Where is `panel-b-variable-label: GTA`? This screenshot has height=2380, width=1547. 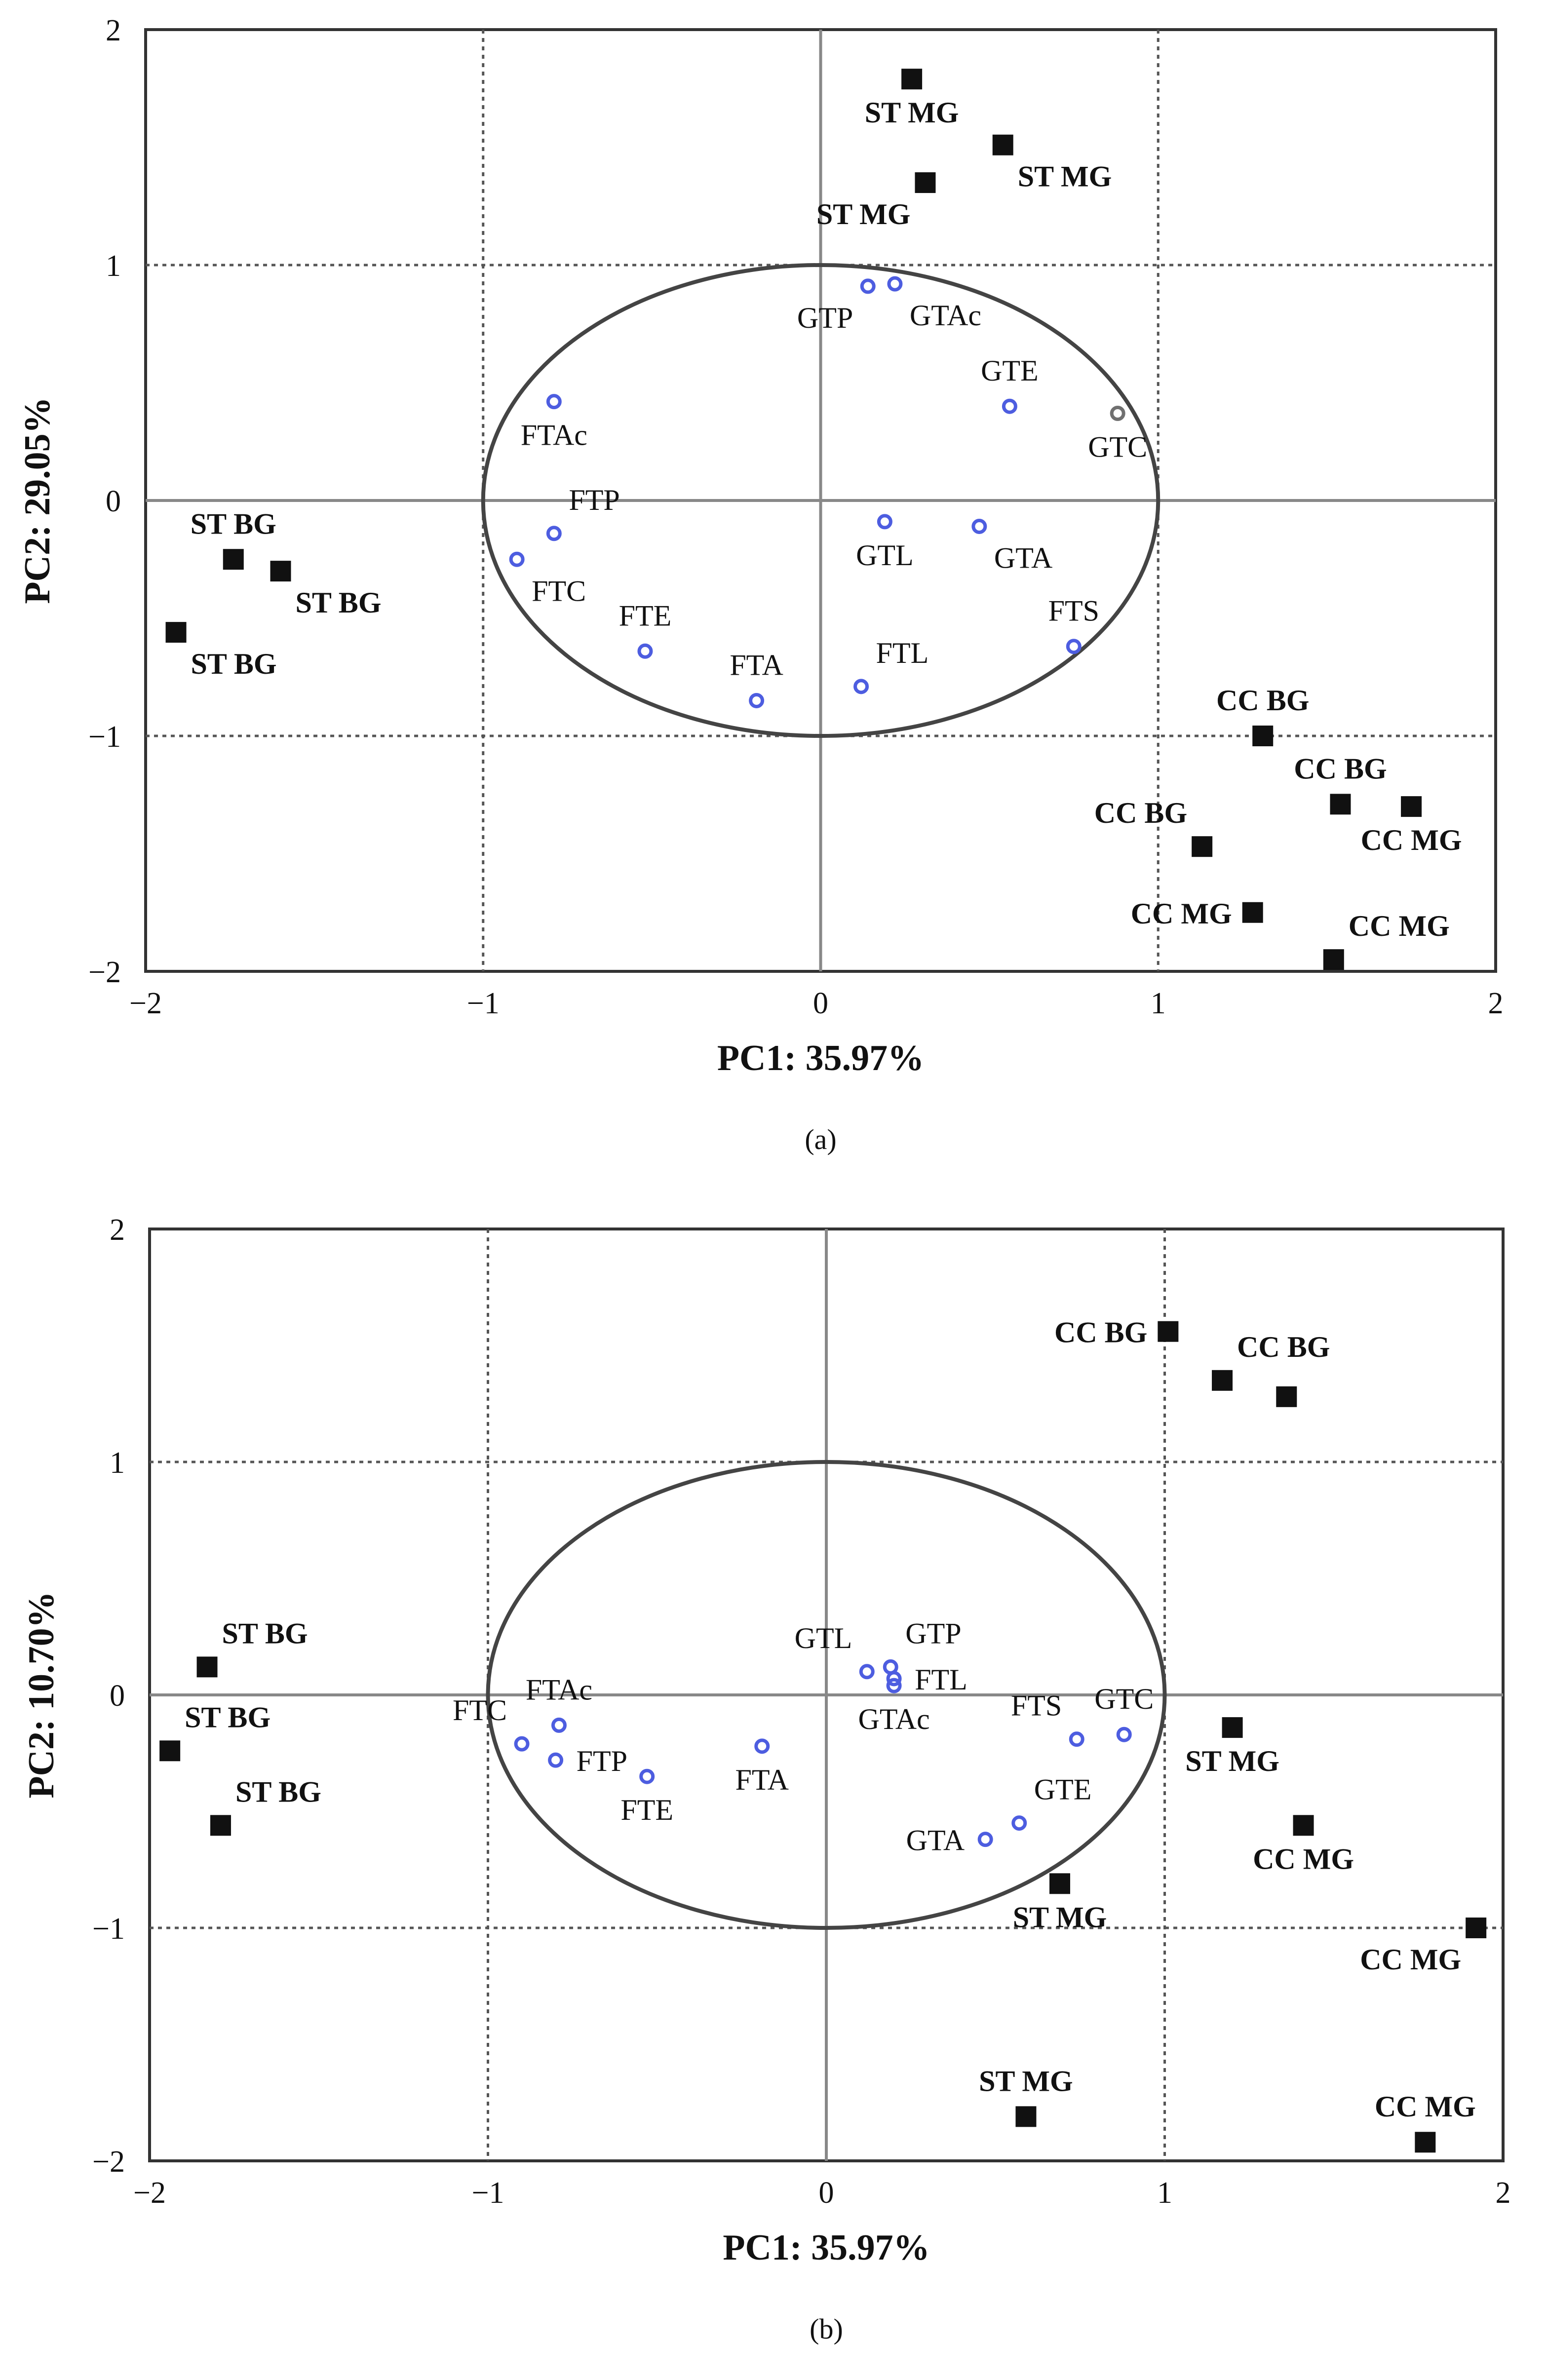 panel-b-variable-label: GTA is located at coordinates (935, 1840).